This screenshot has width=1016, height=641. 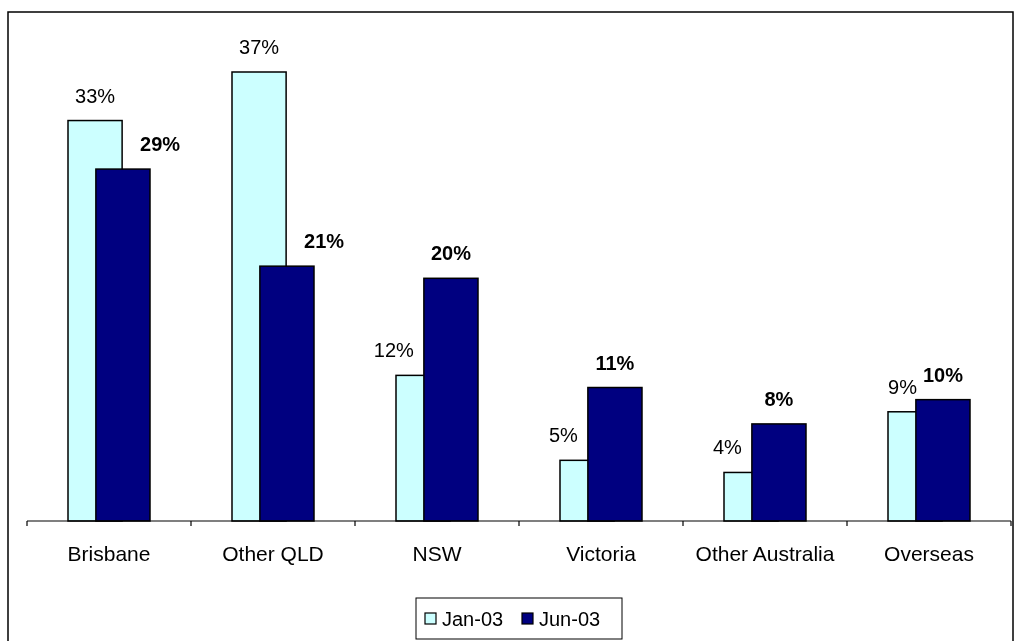 What do you see at coordinates (437, 553) in the screenshot?
I see `x-tick-label: NSW` at bounding box center [437, 553].